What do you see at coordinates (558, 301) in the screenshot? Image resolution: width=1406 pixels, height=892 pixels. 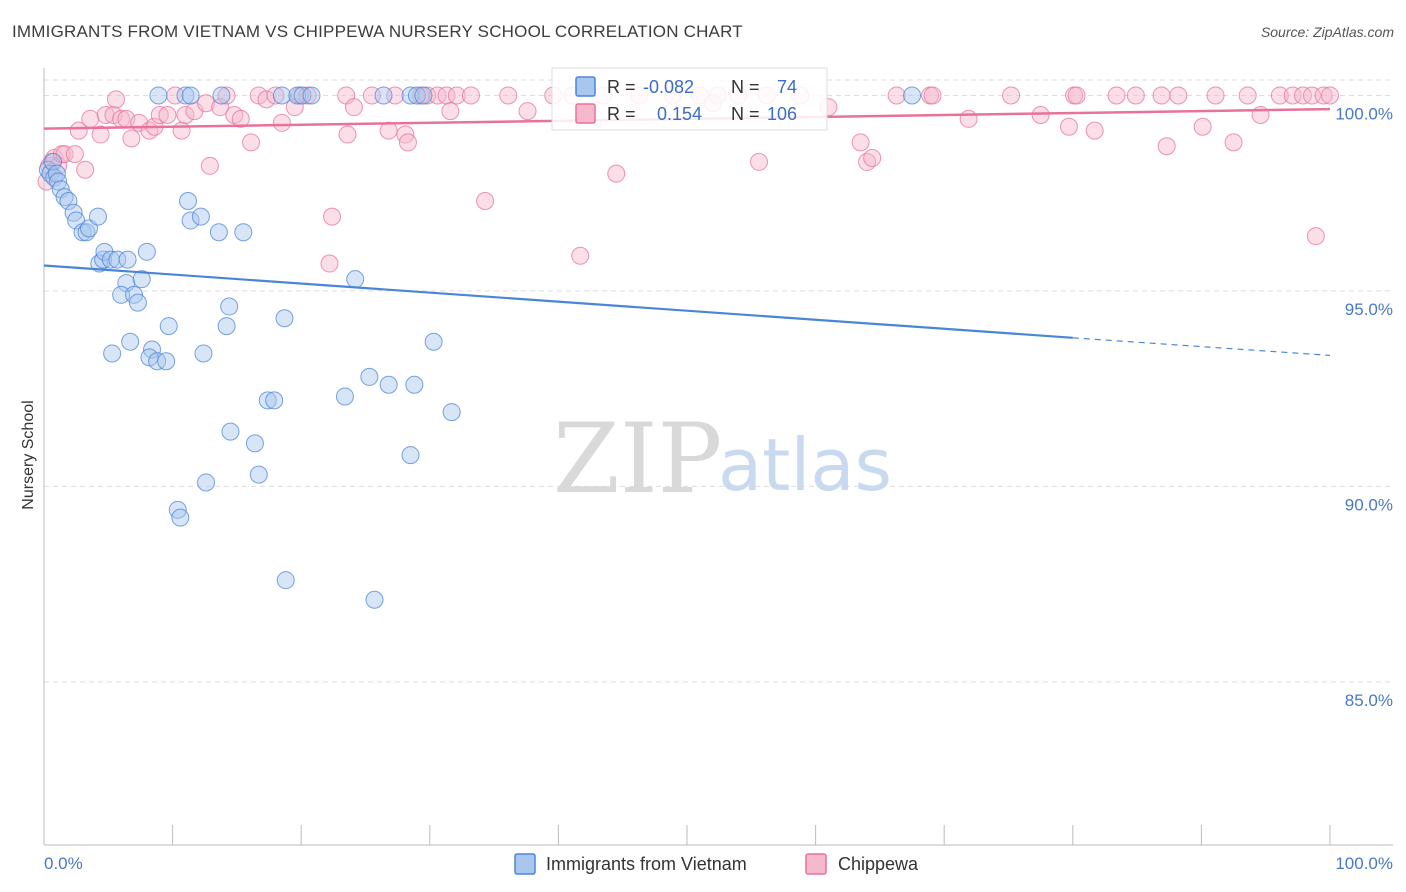 I see `vietnam-trend-line` at bounding box center [558, 301].